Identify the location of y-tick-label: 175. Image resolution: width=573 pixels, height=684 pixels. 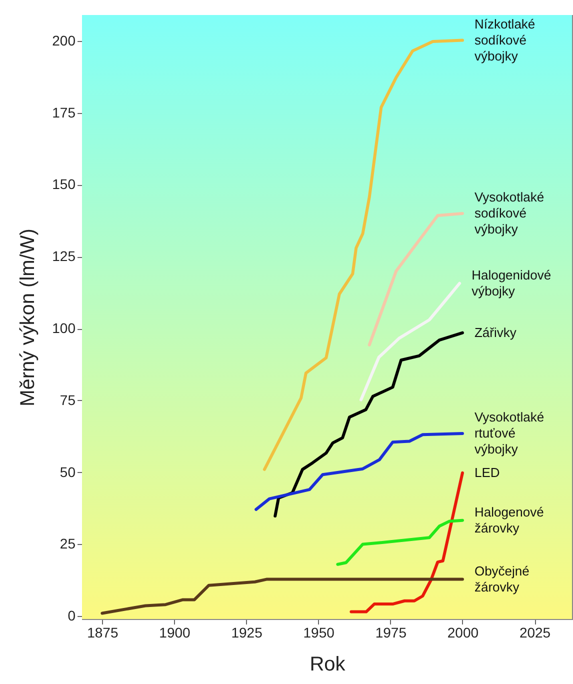
(64, 112).